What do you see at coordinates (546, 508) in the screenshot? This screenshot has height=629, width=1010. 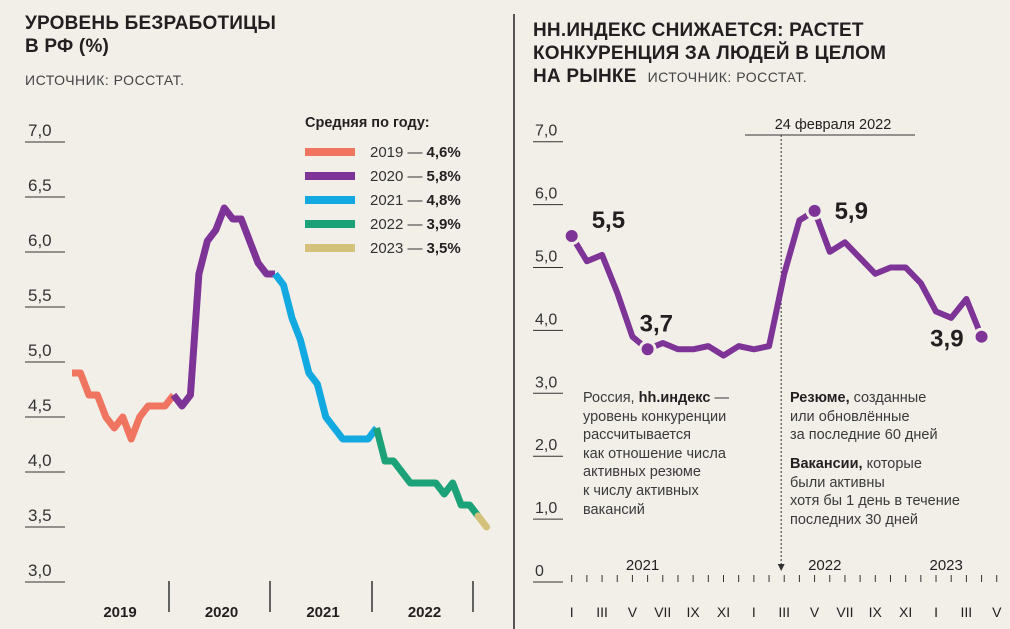 I see `y-tick-label: 1,0` at bounding box center [546, 508].